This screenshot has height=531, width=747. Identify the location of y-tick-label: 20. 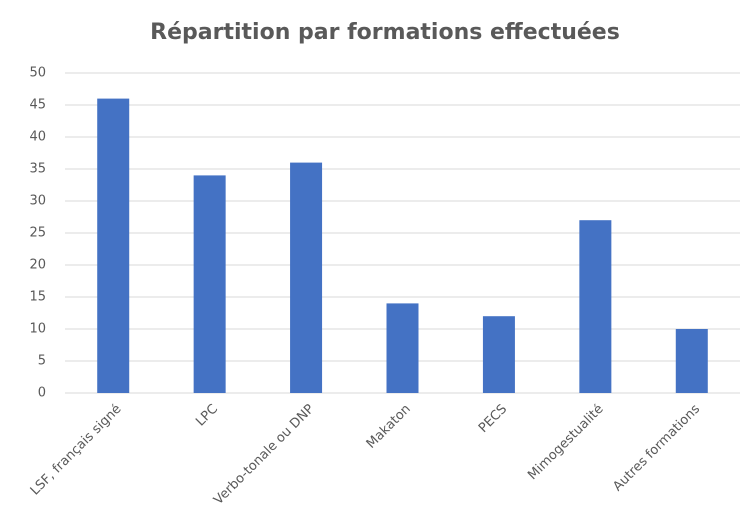
(37, 265).